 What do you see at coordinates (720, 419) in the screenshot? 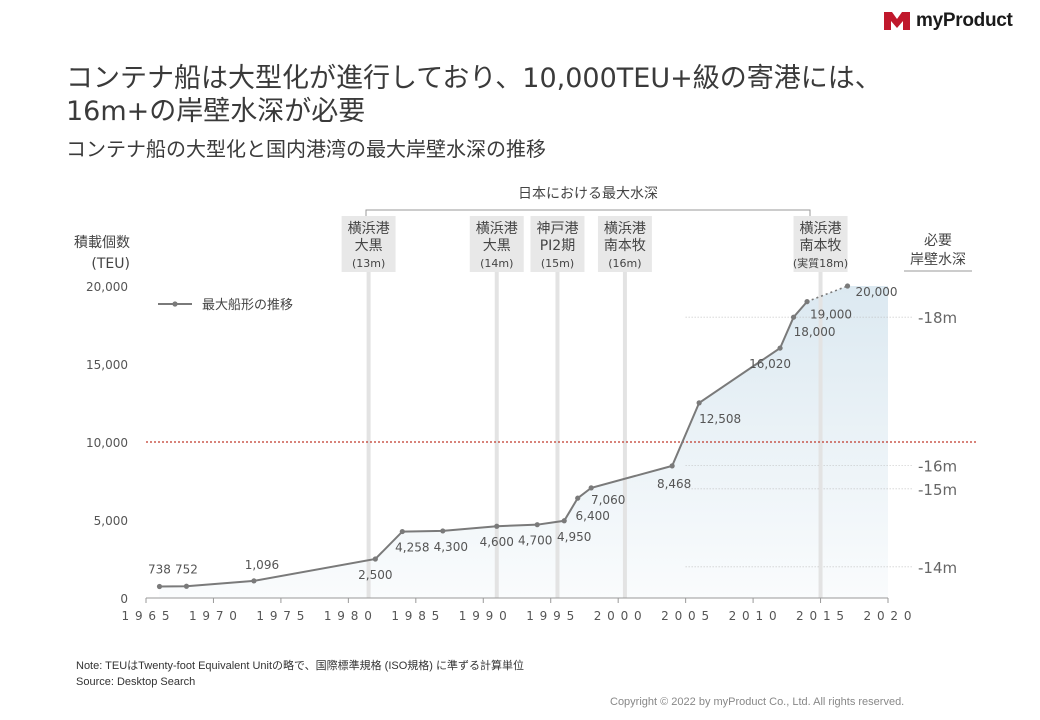
I see `data-label: 12,508` at bounding box center [720, 419].